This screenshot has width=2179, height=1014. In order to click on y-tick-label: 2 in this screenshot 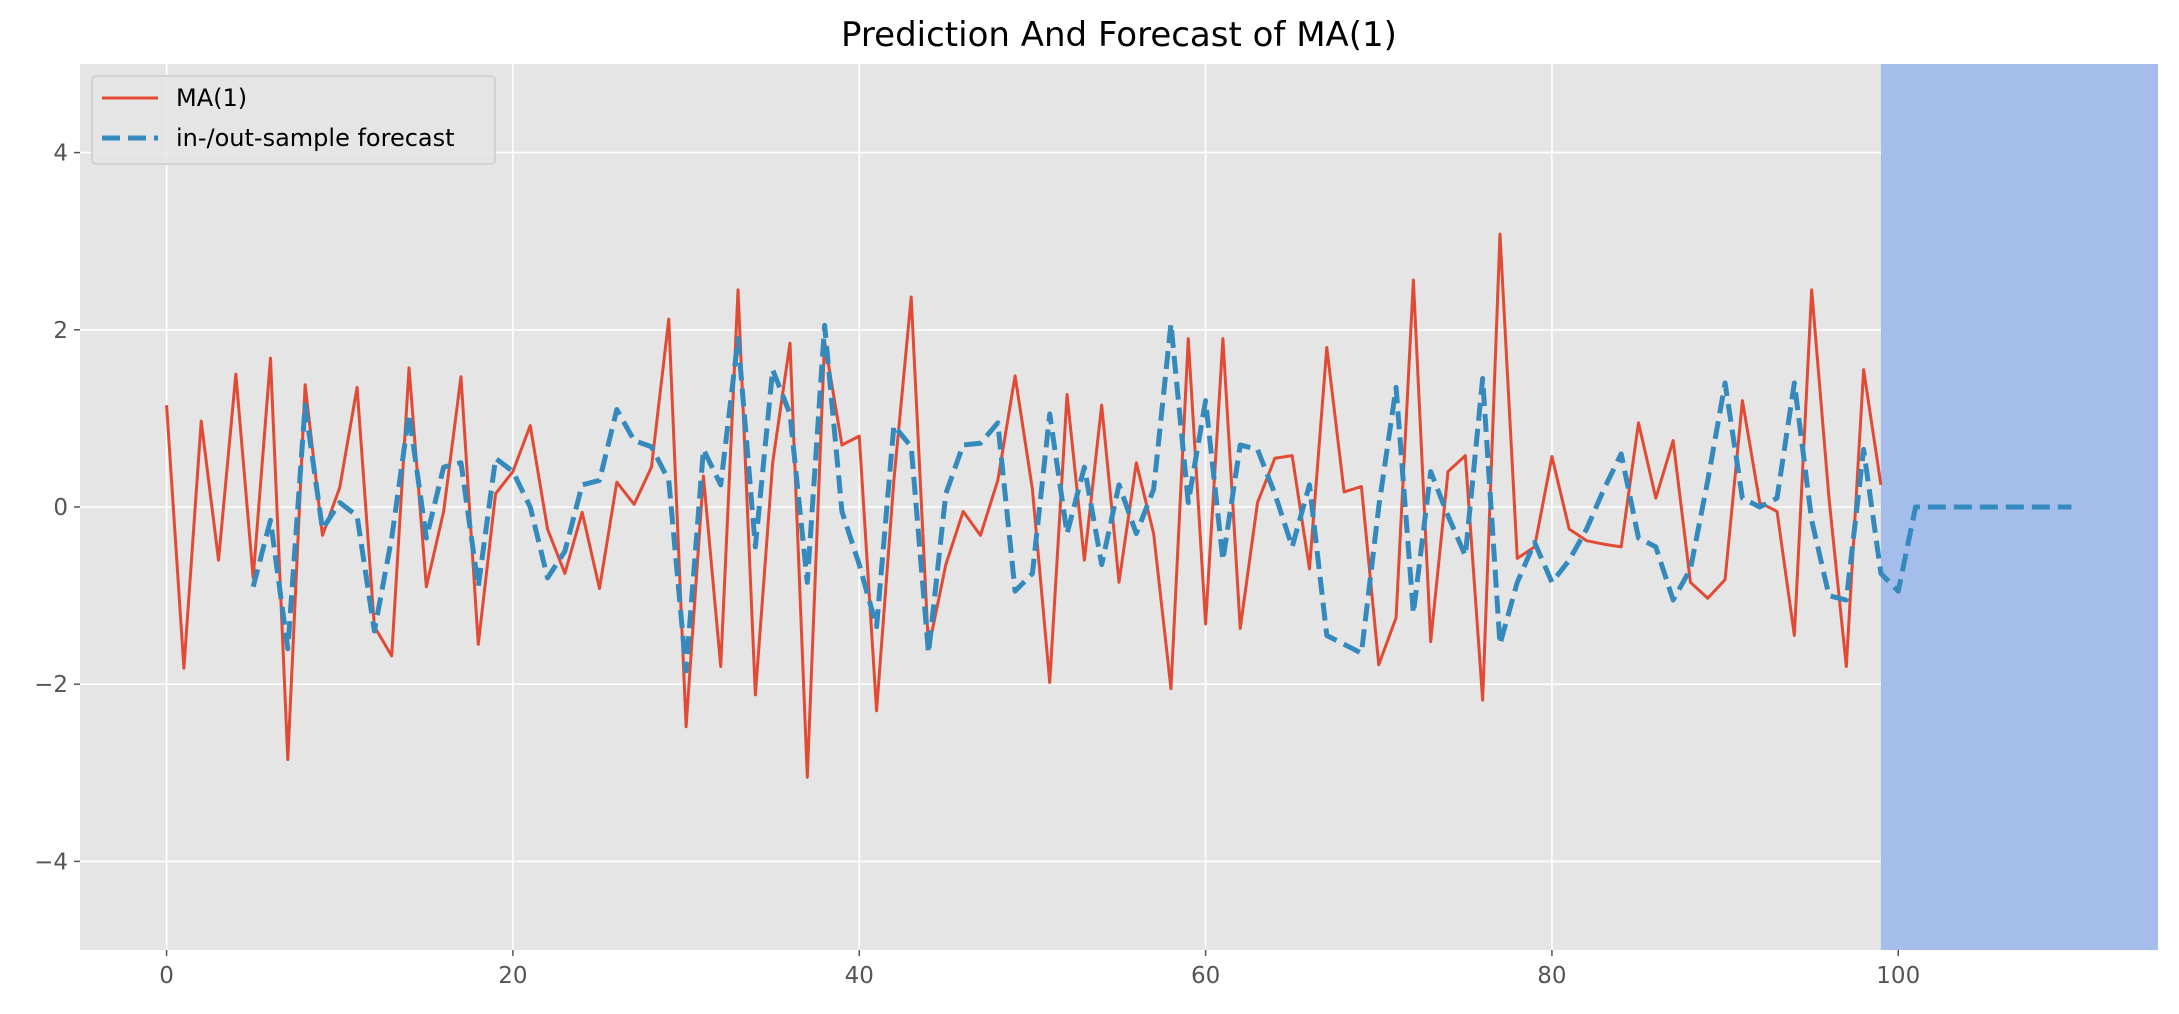, I will do `click(60, 331)`.